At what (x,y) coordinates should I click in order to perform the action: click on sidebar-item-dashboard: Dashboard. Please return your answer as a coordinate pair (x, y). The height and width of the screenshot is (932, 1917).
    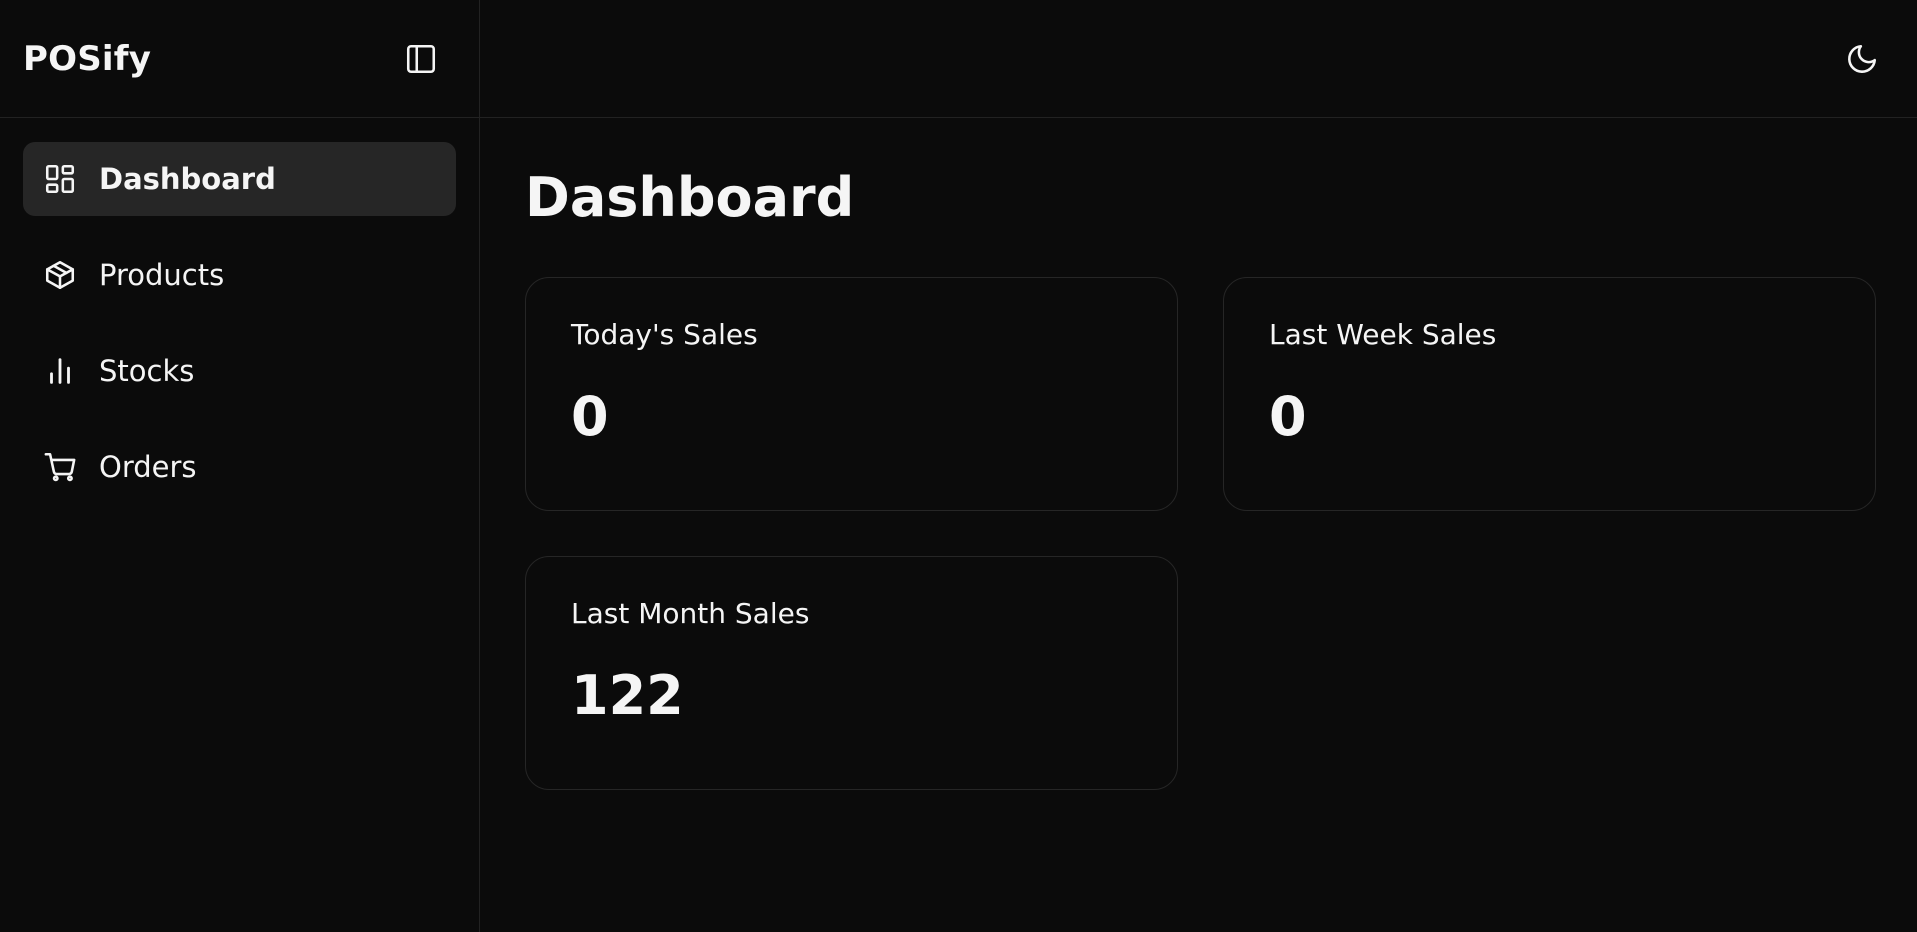
    Looking at the image, I should click on (239, 179).